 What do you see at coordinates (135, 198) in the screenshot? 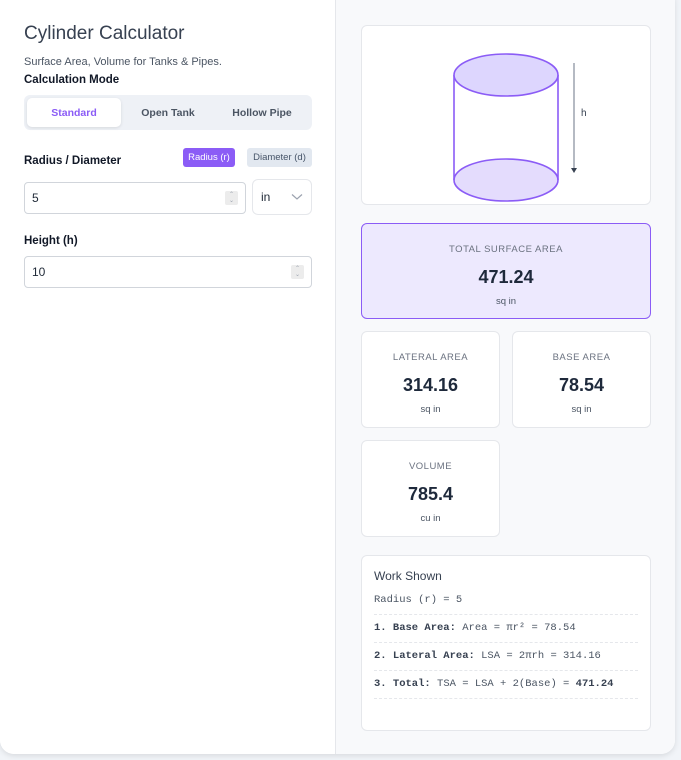
I see `radius-input: 5 ⌃ ⌄` at bounding box center [135, 198].